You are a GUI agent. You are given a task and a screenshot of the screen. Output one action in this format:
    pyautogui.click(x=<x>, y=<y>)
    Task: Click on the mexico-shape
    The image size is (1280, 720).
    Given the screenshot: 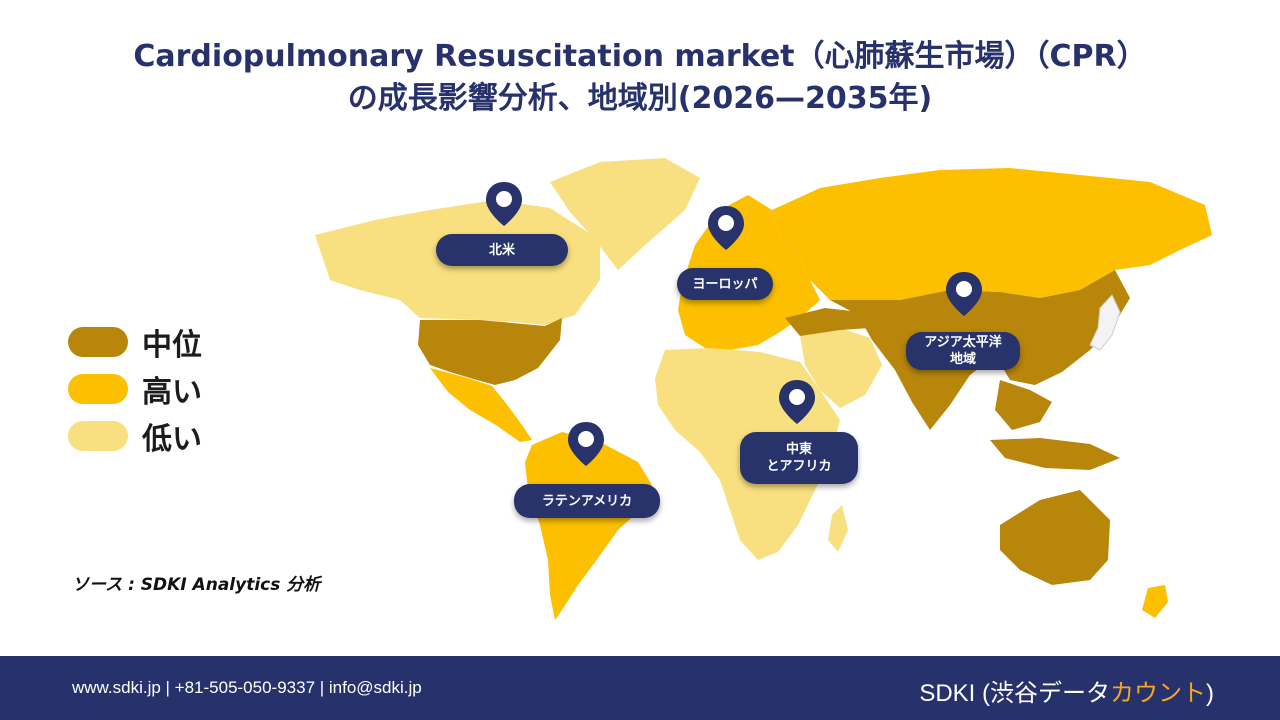 What is the action you would take?
    pyautogui.click(x=481, y=405)
    